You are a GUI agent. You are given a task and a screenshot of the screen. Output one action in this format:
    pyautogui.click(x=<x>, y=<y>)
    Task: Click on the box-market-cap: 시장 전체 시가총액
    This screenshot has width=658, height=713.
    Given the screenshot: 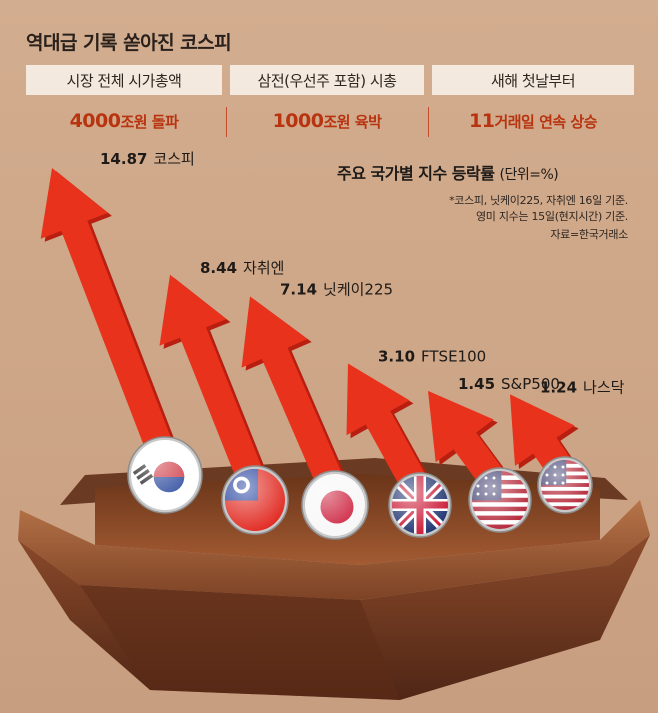 What is the action you would take?
    pyautogui.click(x=124, y=80)
    